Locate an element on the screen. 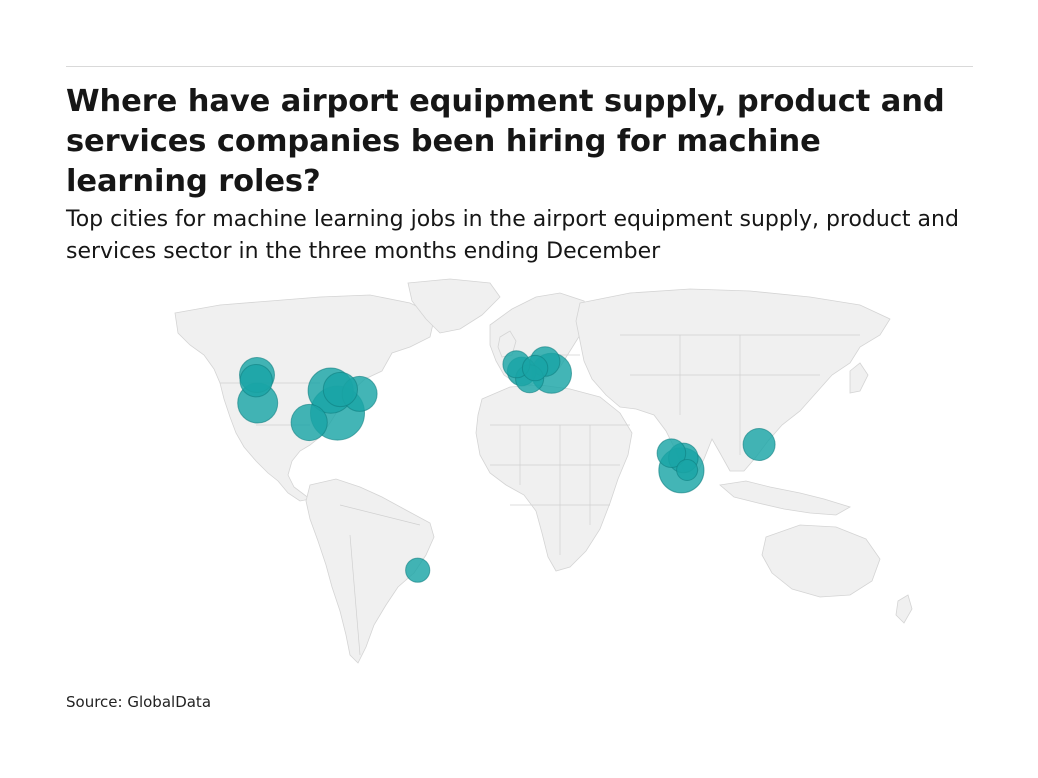 Image resolution: width=1038 pixels, height=778 pixels. japan is located at coordinates (859, 378).